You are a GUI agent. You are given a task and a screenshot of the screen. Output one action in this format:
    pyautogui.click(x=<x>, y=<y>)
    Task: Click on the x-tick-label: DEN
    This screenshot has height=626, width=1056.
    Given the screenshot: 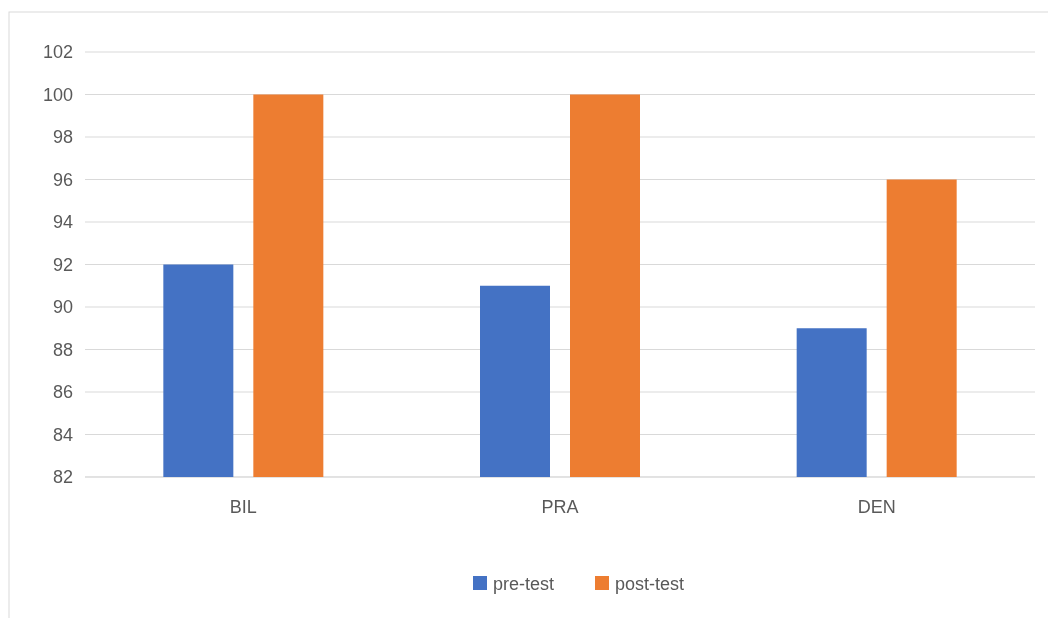 What is the action you would take?
    pyautogui.click(x=876, y=507)
    